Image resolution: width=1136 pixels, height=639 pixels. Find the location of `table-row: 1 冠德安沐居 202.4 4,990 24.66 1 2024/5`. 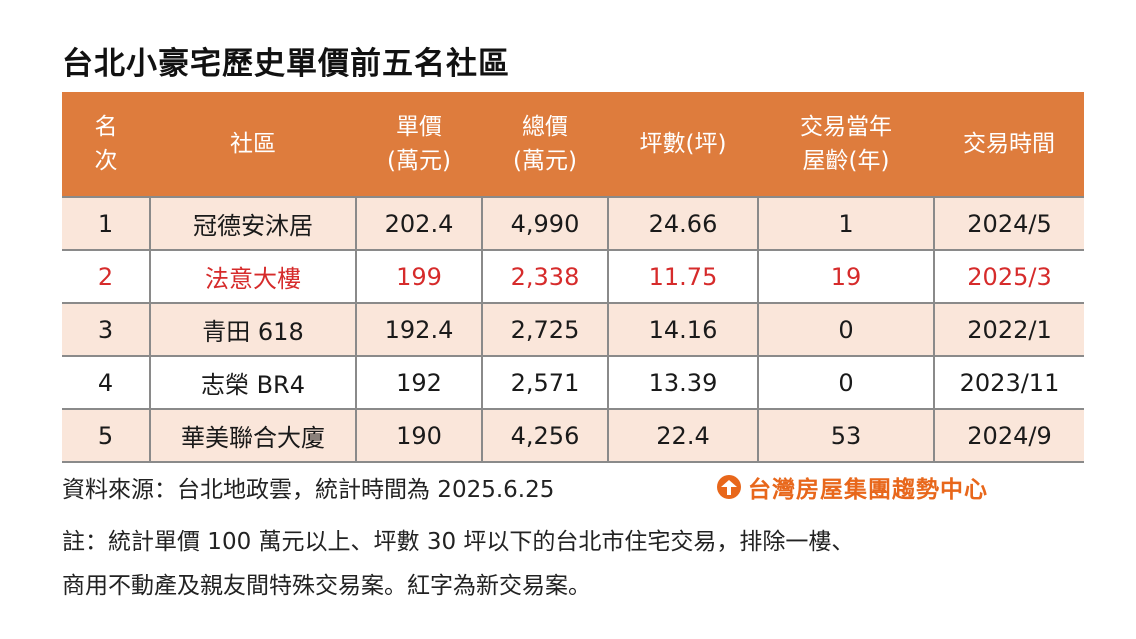

table-row: 1 冠德安沐居 202.4 4,990 24.66 1 2024/5 is located at coordinates (573, 224).